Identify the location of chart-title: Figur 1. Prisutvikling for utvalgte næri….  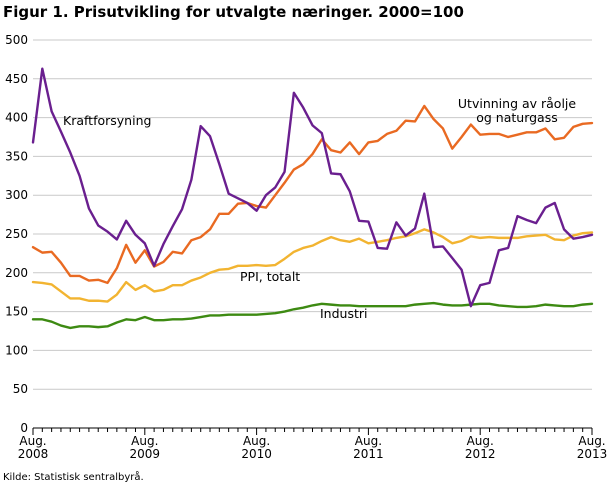
(233, 12).